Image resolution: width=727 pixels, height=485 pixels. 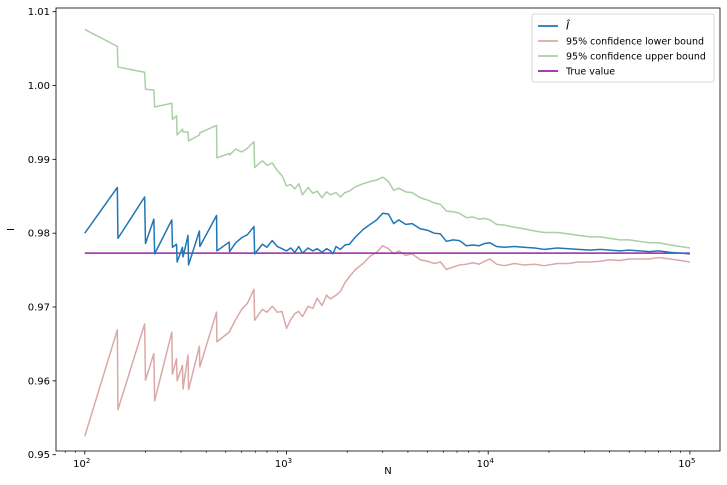 I want to click on y-axis: 0.95 0.96 0.97 0.98 0.99 1.00 1.01, so click(x=42, y=234).